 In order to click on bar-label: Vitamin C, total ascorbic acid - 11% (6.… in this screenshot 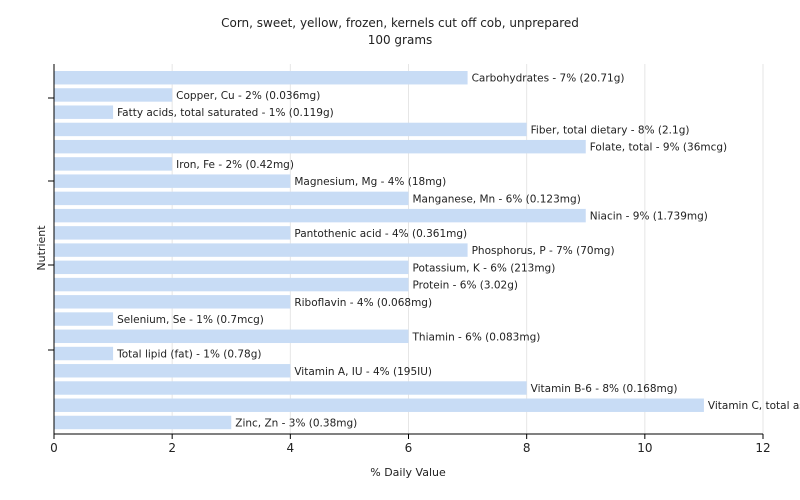, I will do `click(754, 406)`.